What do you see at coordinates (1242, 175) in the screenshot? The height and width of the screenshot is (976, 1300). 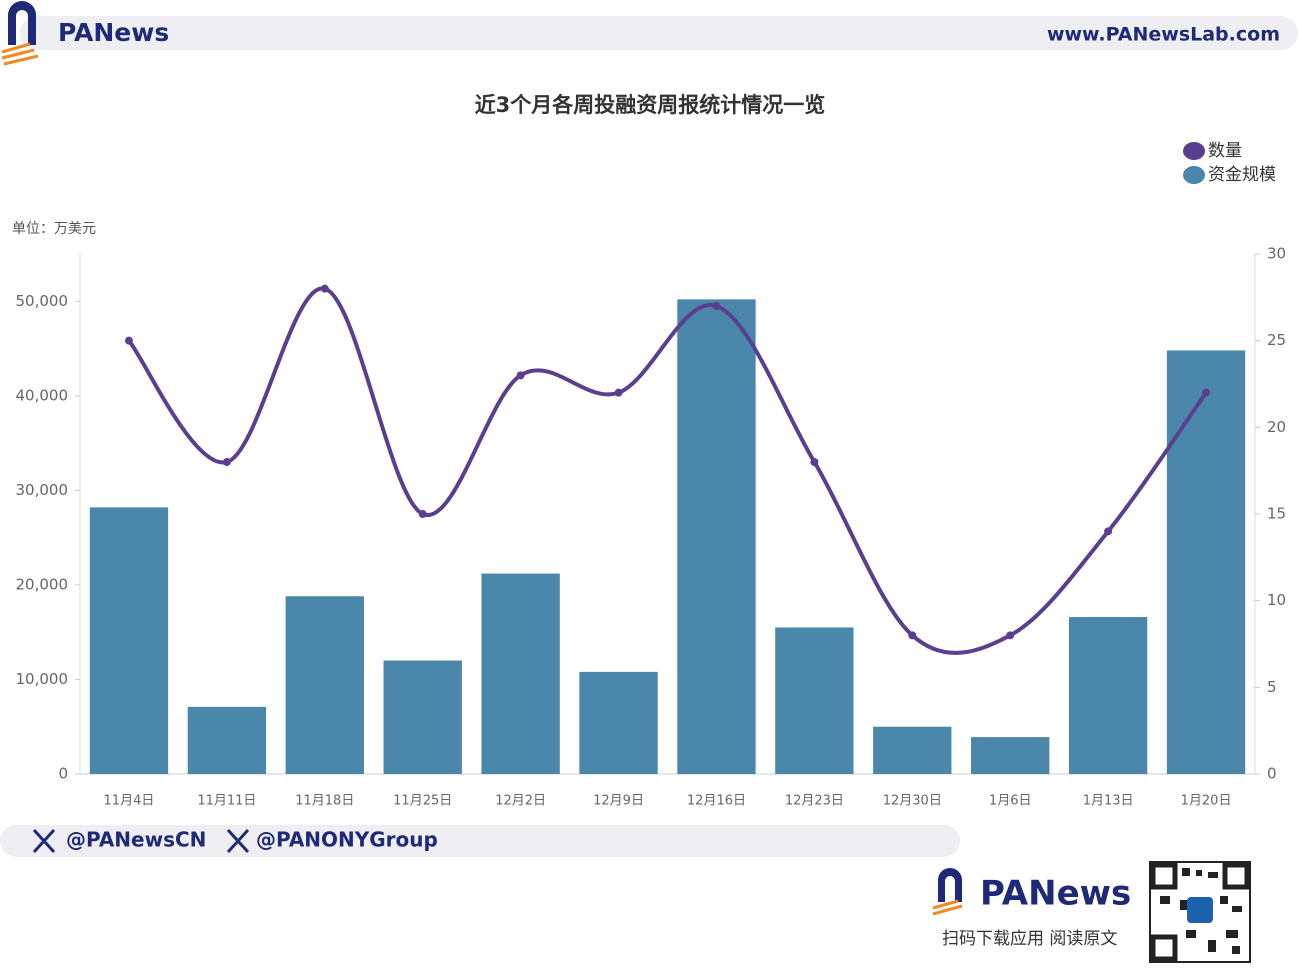 I see `legend-label: 资金规模` at bounding box center [1242, 175].